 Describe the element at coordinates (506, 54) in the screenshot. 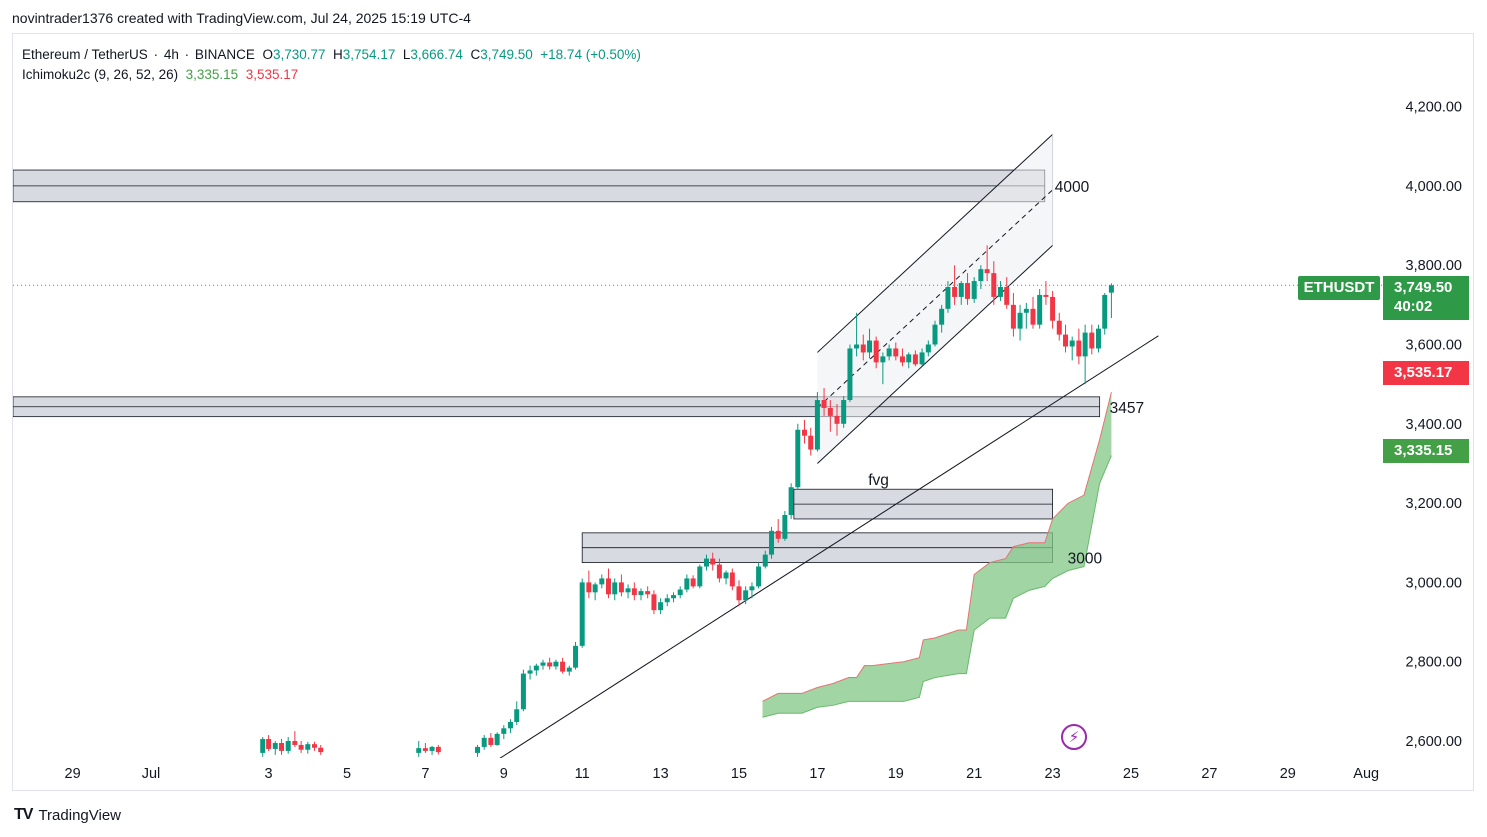

I see `close-value: 3,749.50` at that location.